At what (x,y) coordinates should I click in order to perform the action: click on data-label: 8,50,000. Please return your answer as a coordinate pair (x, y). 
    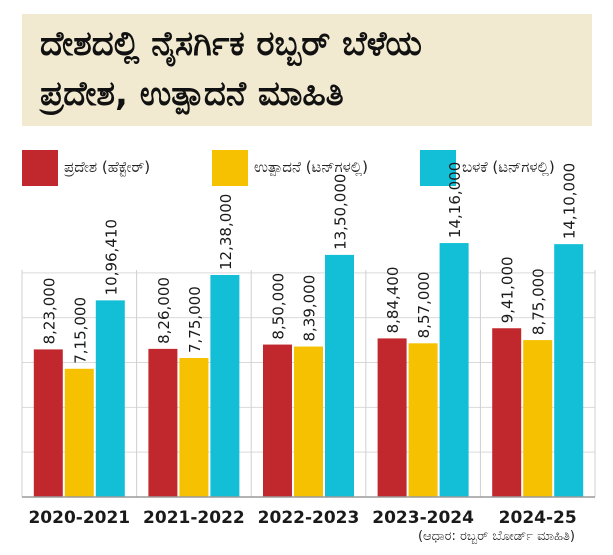
    Looking at the image, I should click on (279, 306).